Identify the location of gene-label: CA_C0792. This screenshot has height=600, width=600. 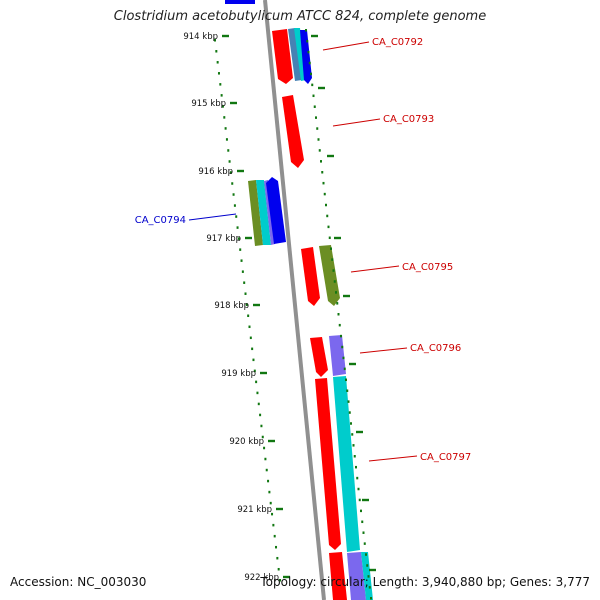
(397, 42).